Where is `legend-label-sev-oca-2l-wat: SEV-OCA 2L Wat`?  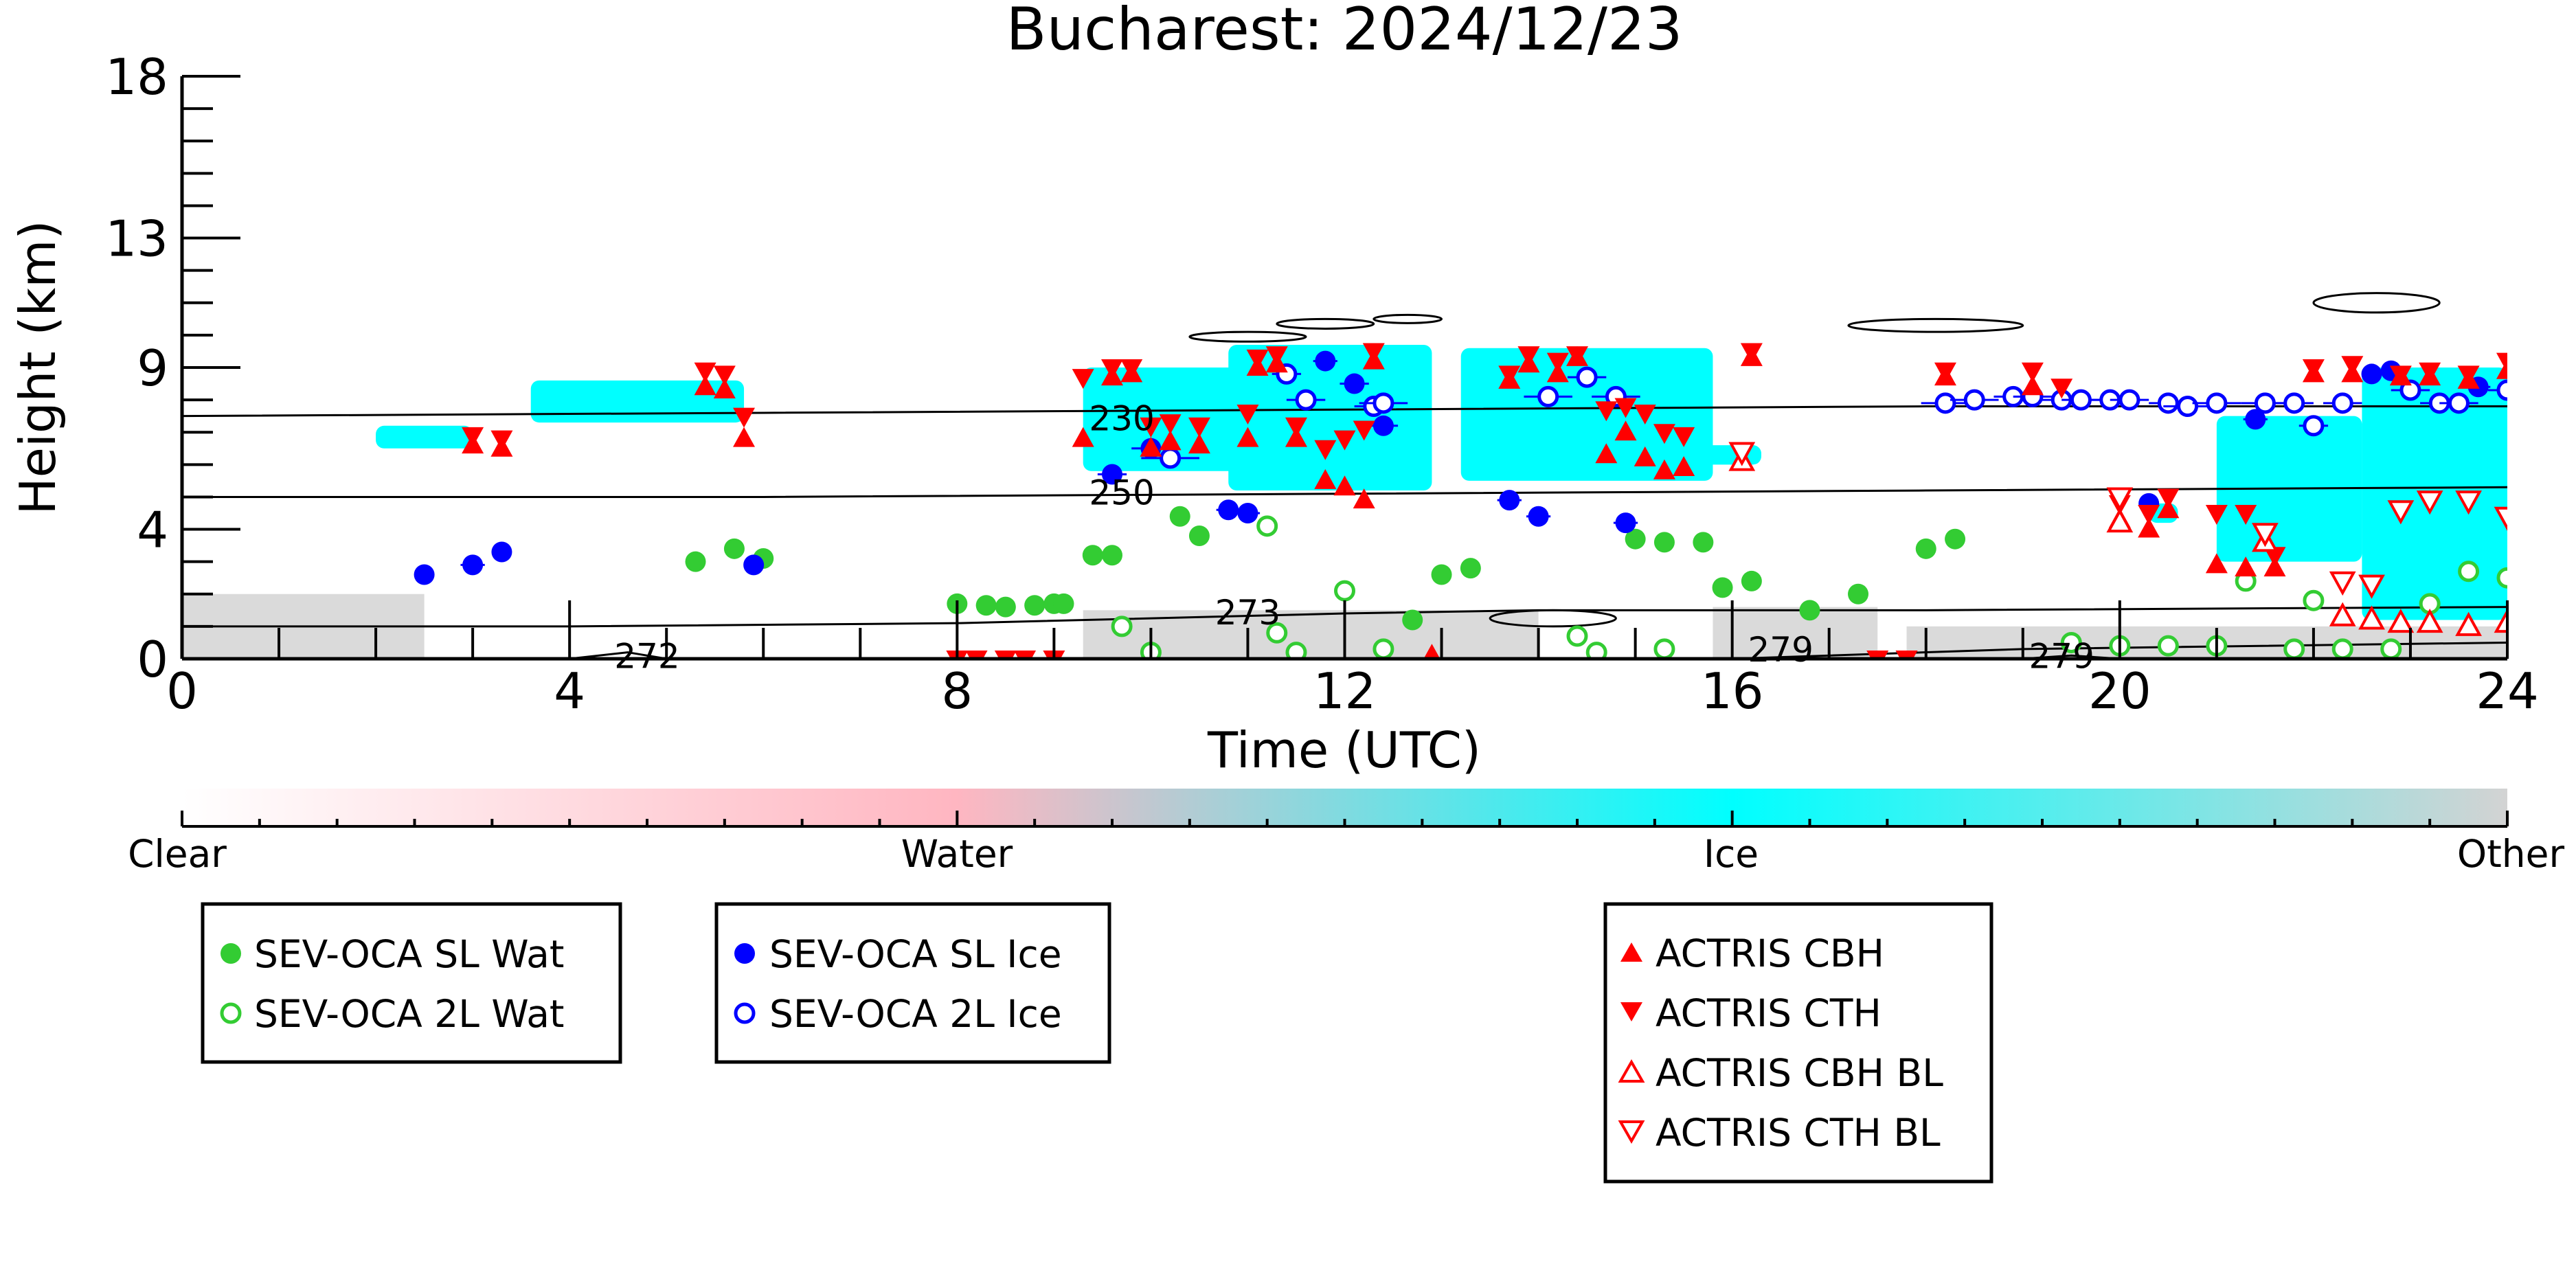
legend-label-sev-oca-2l-wat: SEV-OCA 2L Wat is located at coordinates (409, 1014).